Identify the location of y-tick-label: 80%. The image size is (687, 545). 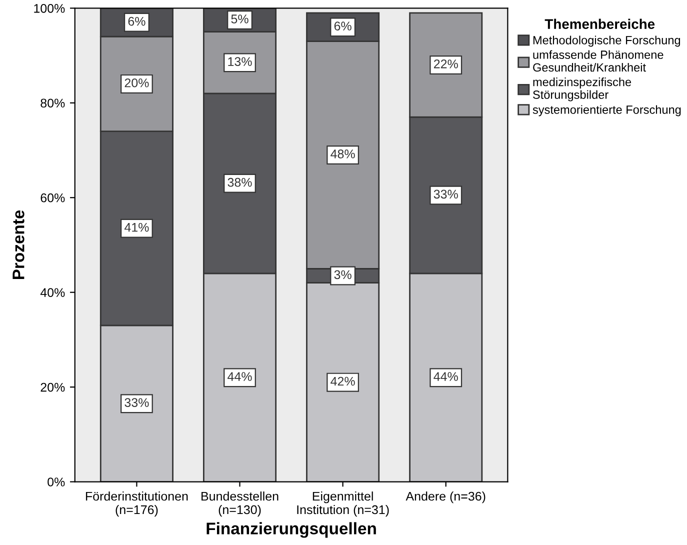
(52, 103).